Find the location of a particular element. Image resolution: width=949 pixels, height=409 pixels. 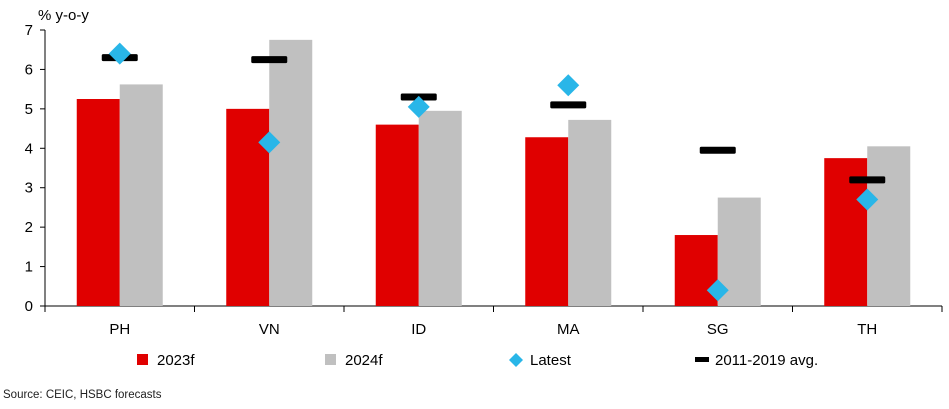

latest-marker-PH is located at coordinates (119, 53).